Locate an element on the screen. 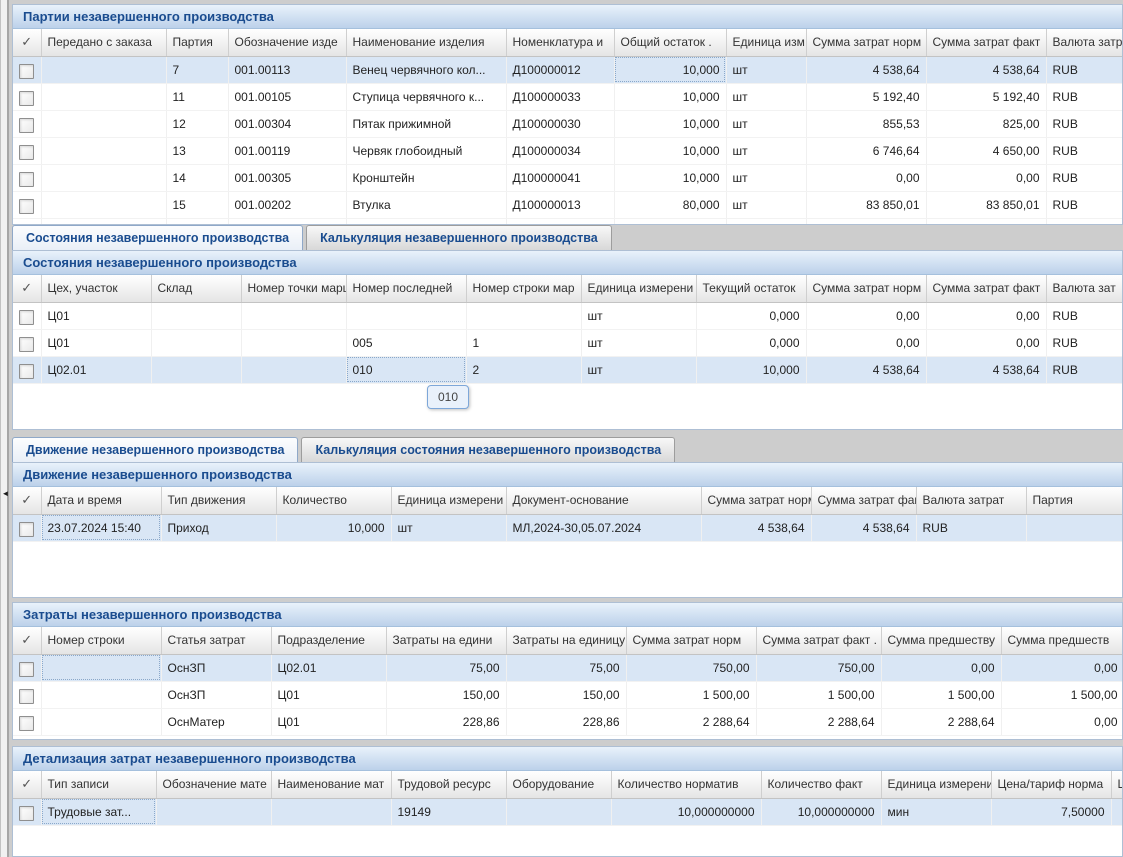 The image size is (1123, 857). table-cell: 13 is located at coordinates (197, 151).